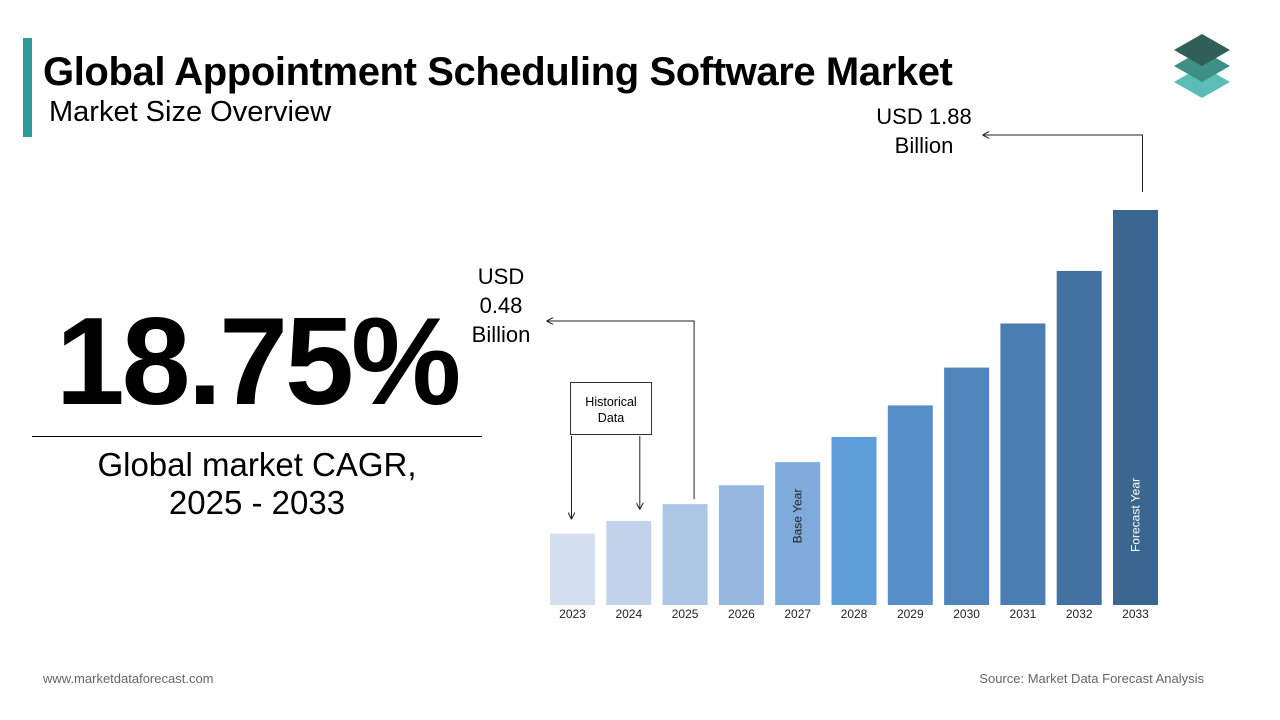 This screenshot has width=1280, height=720. I want to click on cagr-value: 18.75%, so click(258, 362).